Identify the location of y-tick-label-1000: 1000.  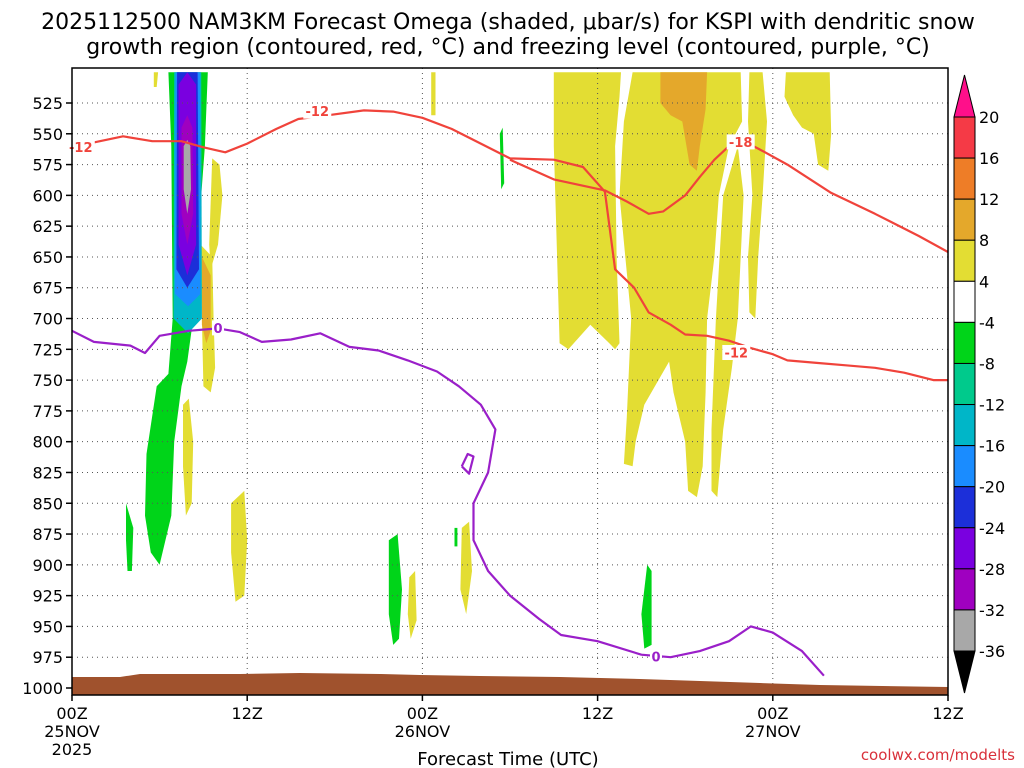
(42, 688).